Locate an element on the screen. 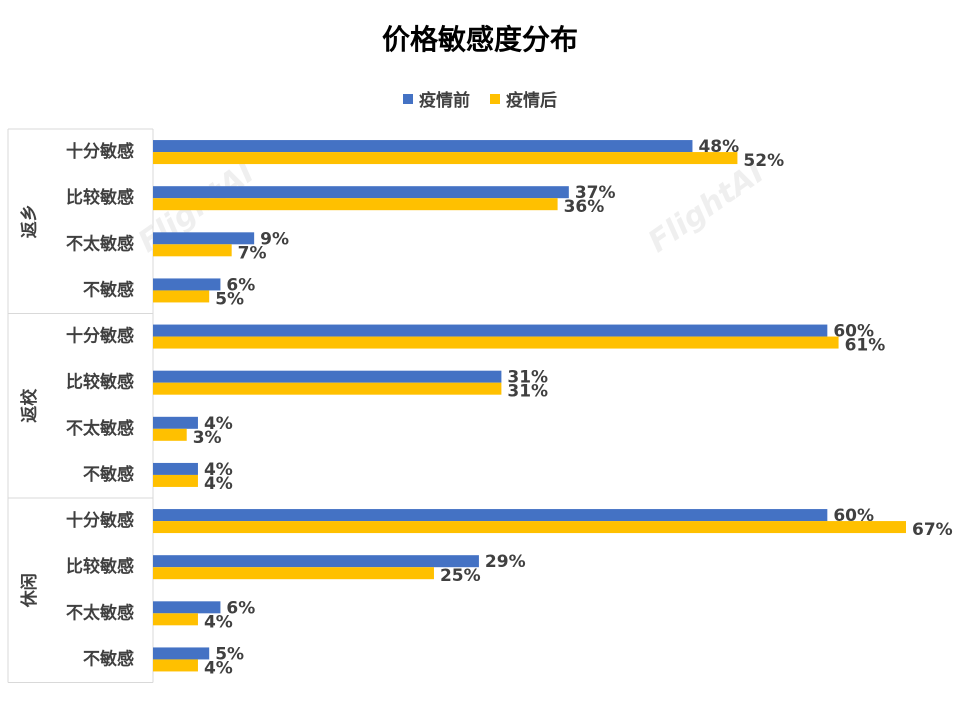  data-label-after: 36% is located at coordinates (584, 207).